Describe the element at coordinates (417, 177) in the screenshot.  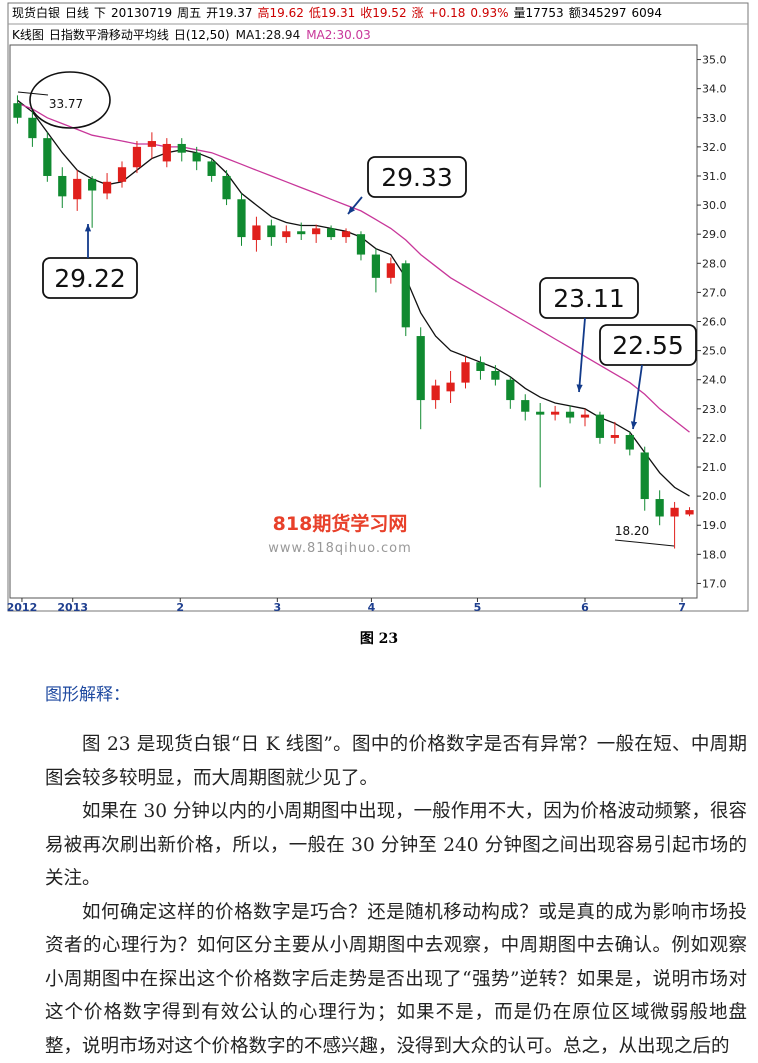
I see `callout-label: 29.33` at that location.